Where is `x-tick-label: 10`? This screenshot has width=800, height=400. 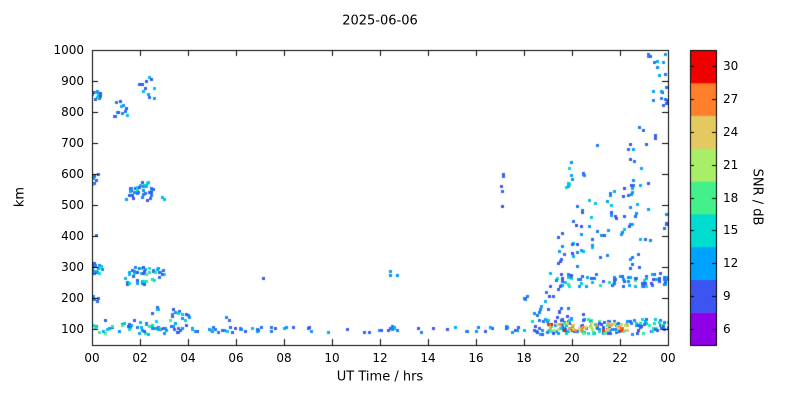 x-tick-label: 10 is located at coordinates (332, 358).